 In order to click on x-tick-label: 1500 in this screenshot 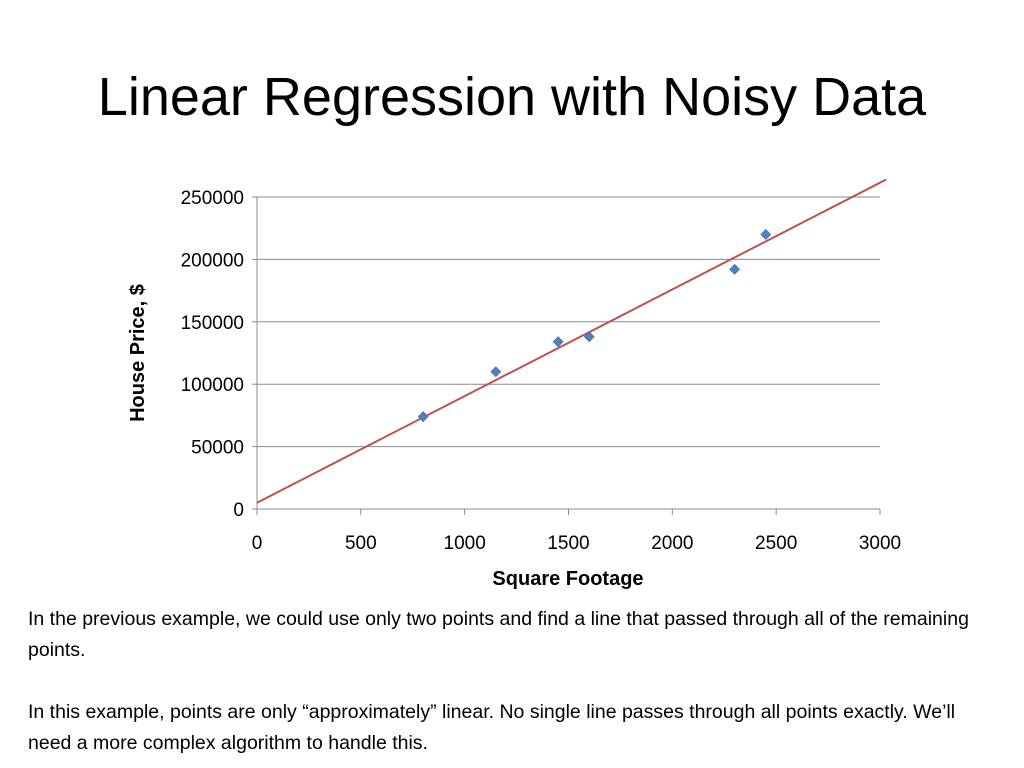, I will do `click(568, 543)`.